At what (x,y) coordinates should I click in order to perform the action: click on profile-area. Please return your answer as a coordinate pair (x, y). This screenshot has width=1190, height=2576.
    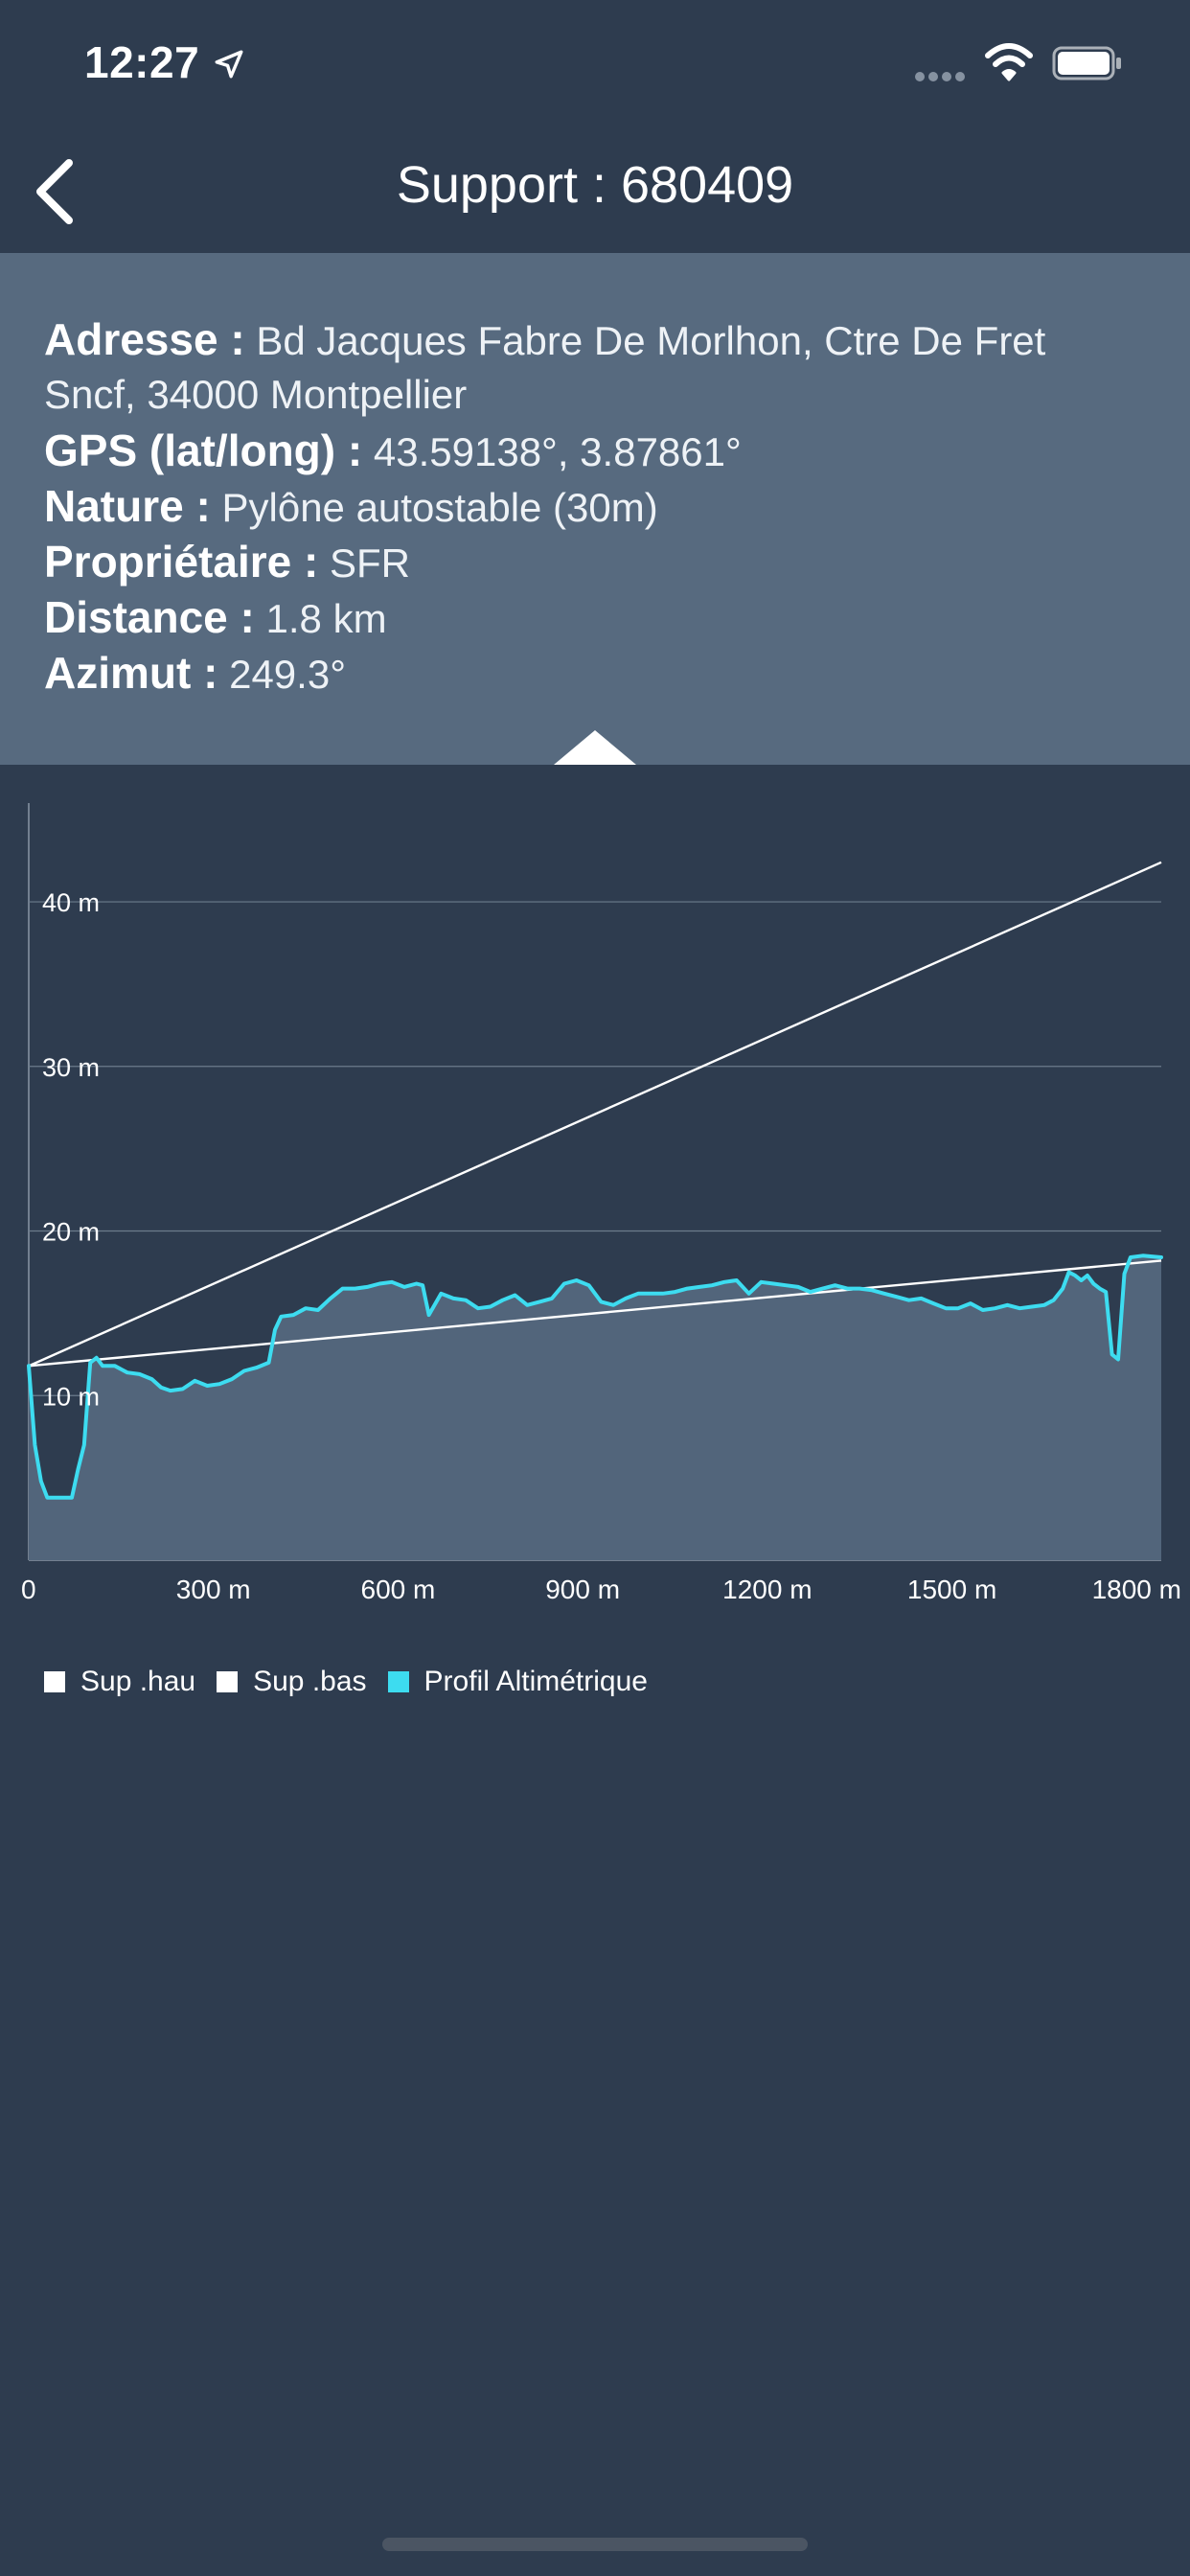
    Looking at the image, I should click on (595, 1407).